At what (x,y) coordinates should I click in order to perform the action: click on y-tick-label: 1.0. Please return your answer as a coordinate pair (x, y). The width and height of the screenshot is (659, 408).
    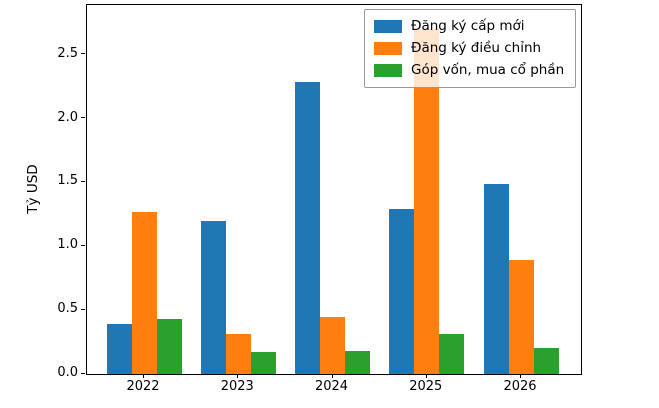
    Looking at the image, I should click on (67, 245).